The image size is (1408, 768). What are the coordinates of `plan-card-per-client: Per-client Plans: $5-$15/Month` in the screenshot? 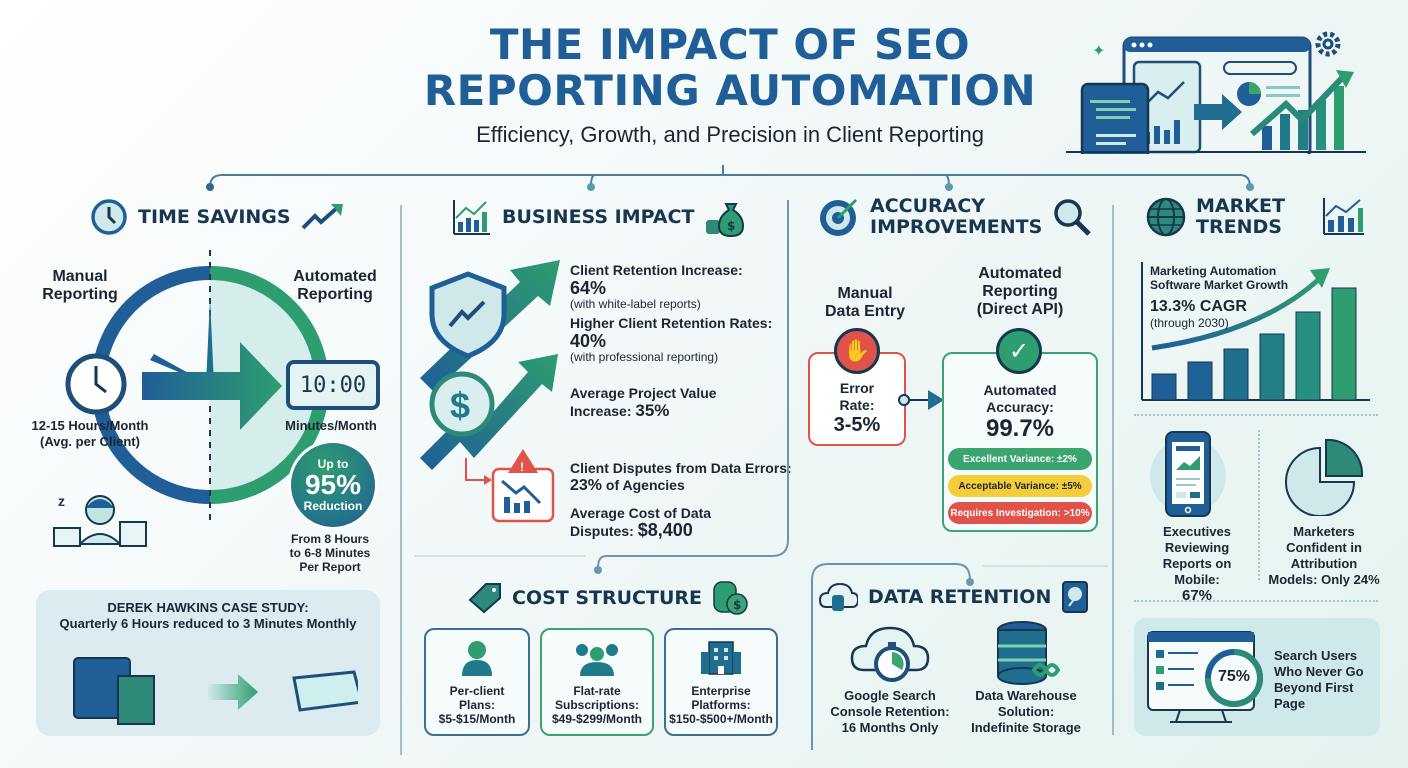 It's located at (477, 682).